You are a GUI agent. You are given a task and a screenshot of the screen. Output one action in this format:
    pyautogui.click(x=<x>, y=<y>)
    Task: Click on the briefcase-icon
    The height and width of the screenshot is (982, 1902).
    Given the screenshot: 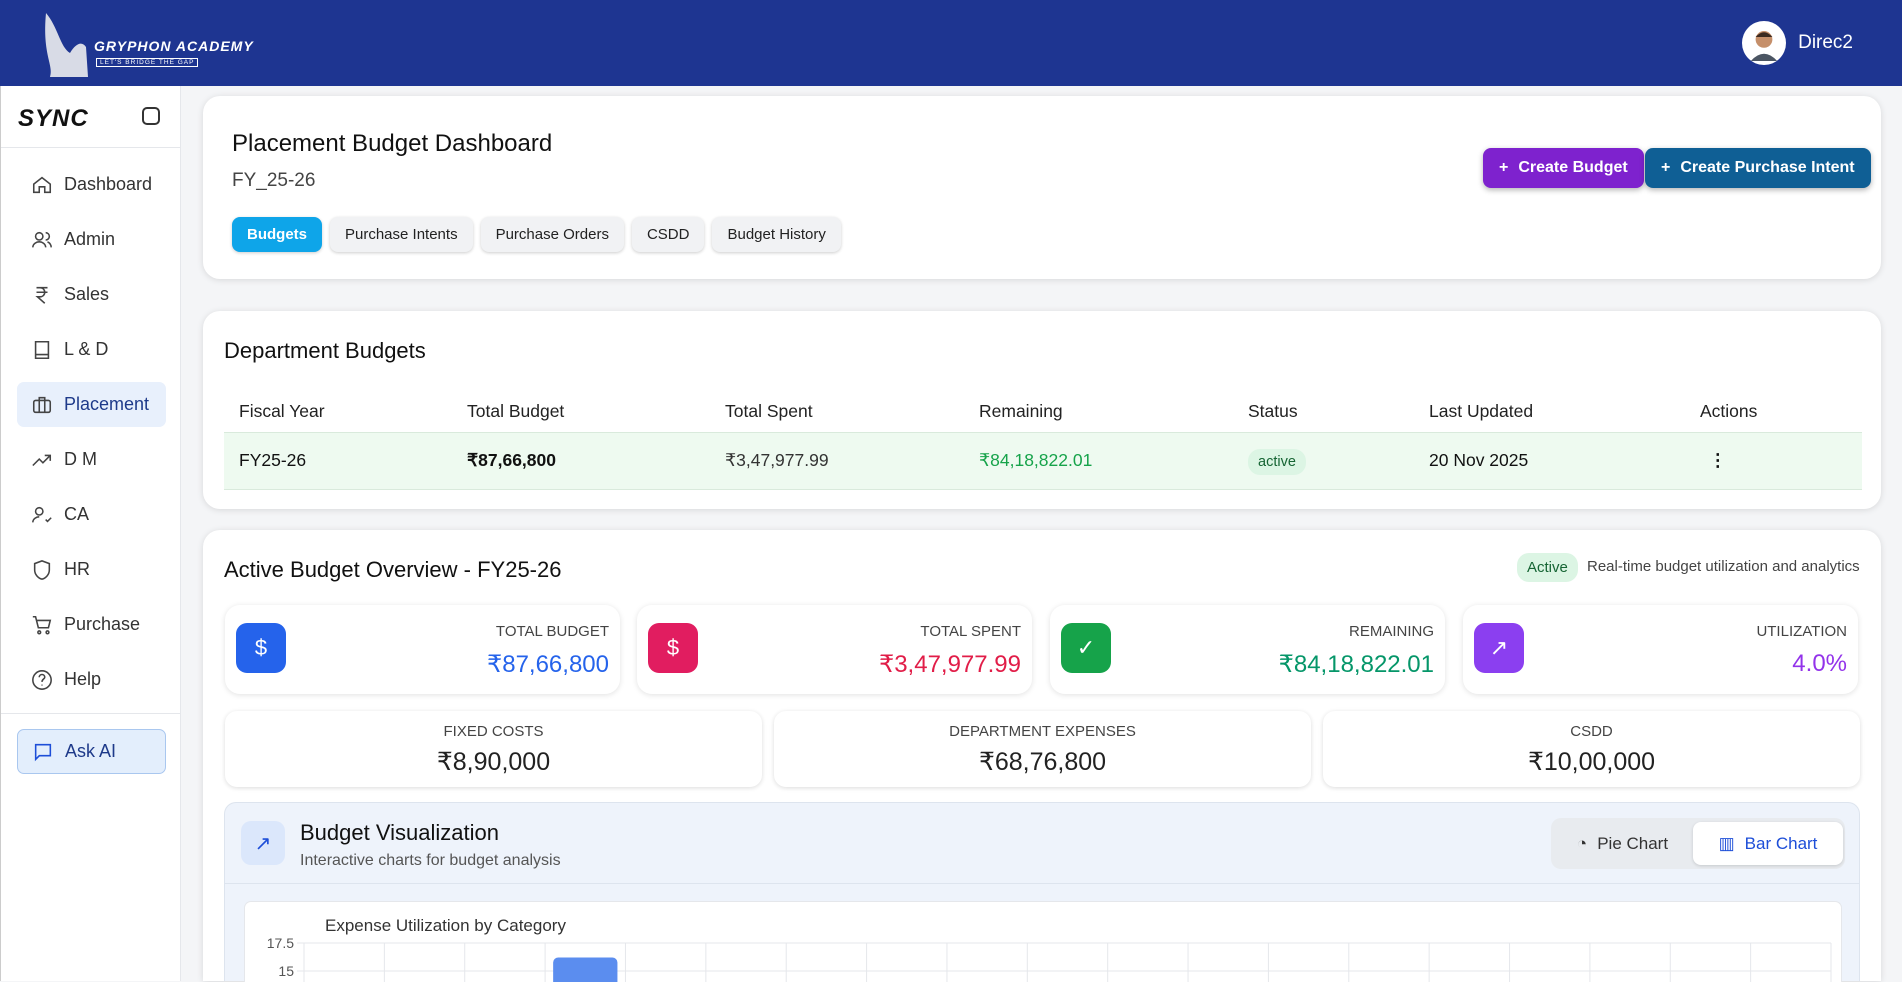 What is the action you would take?
    pyautogui.click(x=42, y=404)
    